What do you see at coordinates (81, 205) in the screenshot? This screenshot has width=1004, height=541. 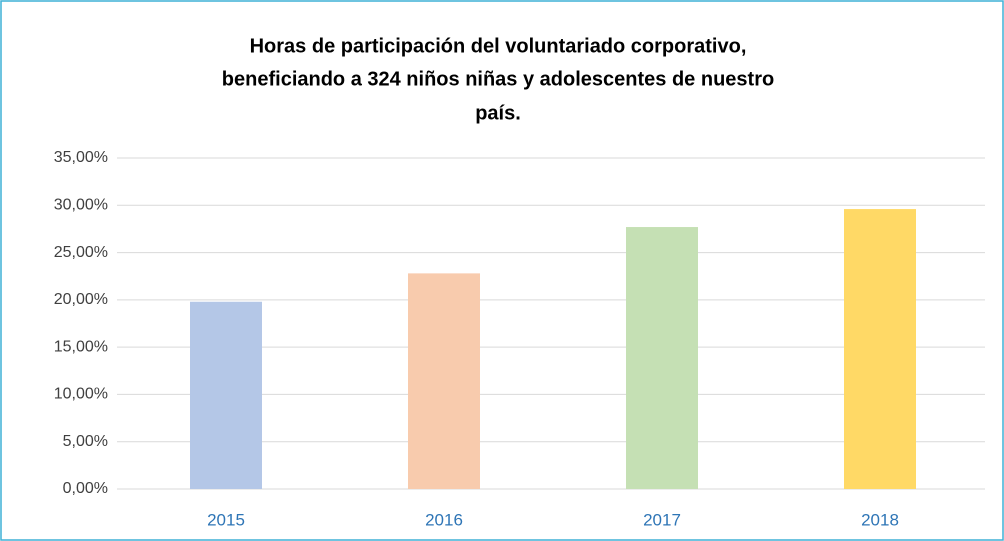 I see `y-tick-label: 30,00%` at bounding box center [81, 205].